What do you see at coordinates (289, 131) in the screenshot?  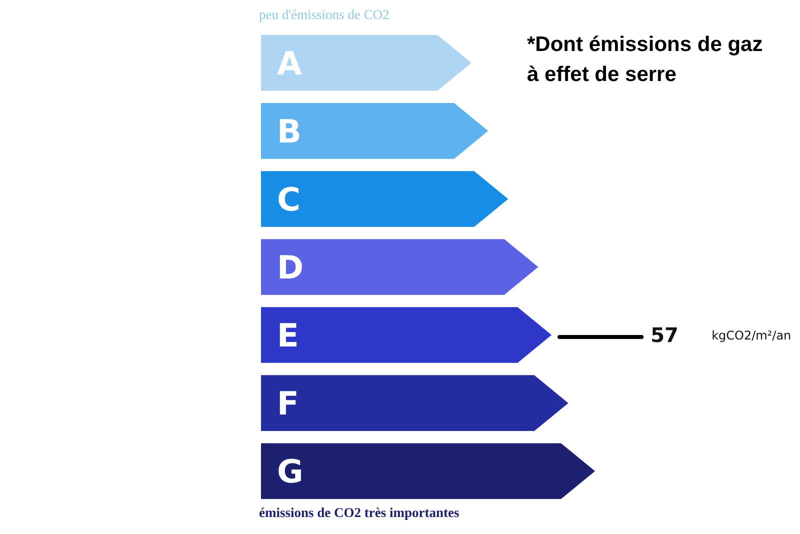 I see `y-tick-label: B` at bounding box center [289, 131].